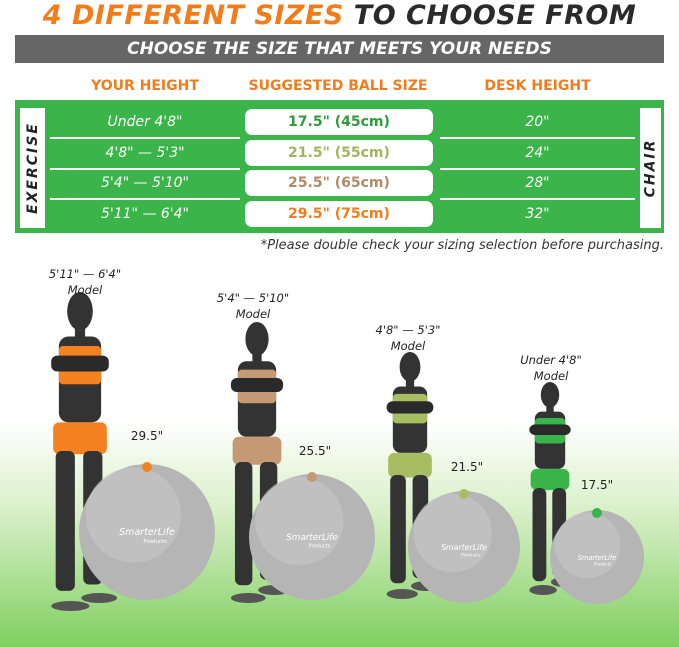 The width and height of the screenshot is (679, 647). Describe the element at coordinates (408, 330) in the screenshot. I see `model-height: 4'8" — 5'3"` at that location.